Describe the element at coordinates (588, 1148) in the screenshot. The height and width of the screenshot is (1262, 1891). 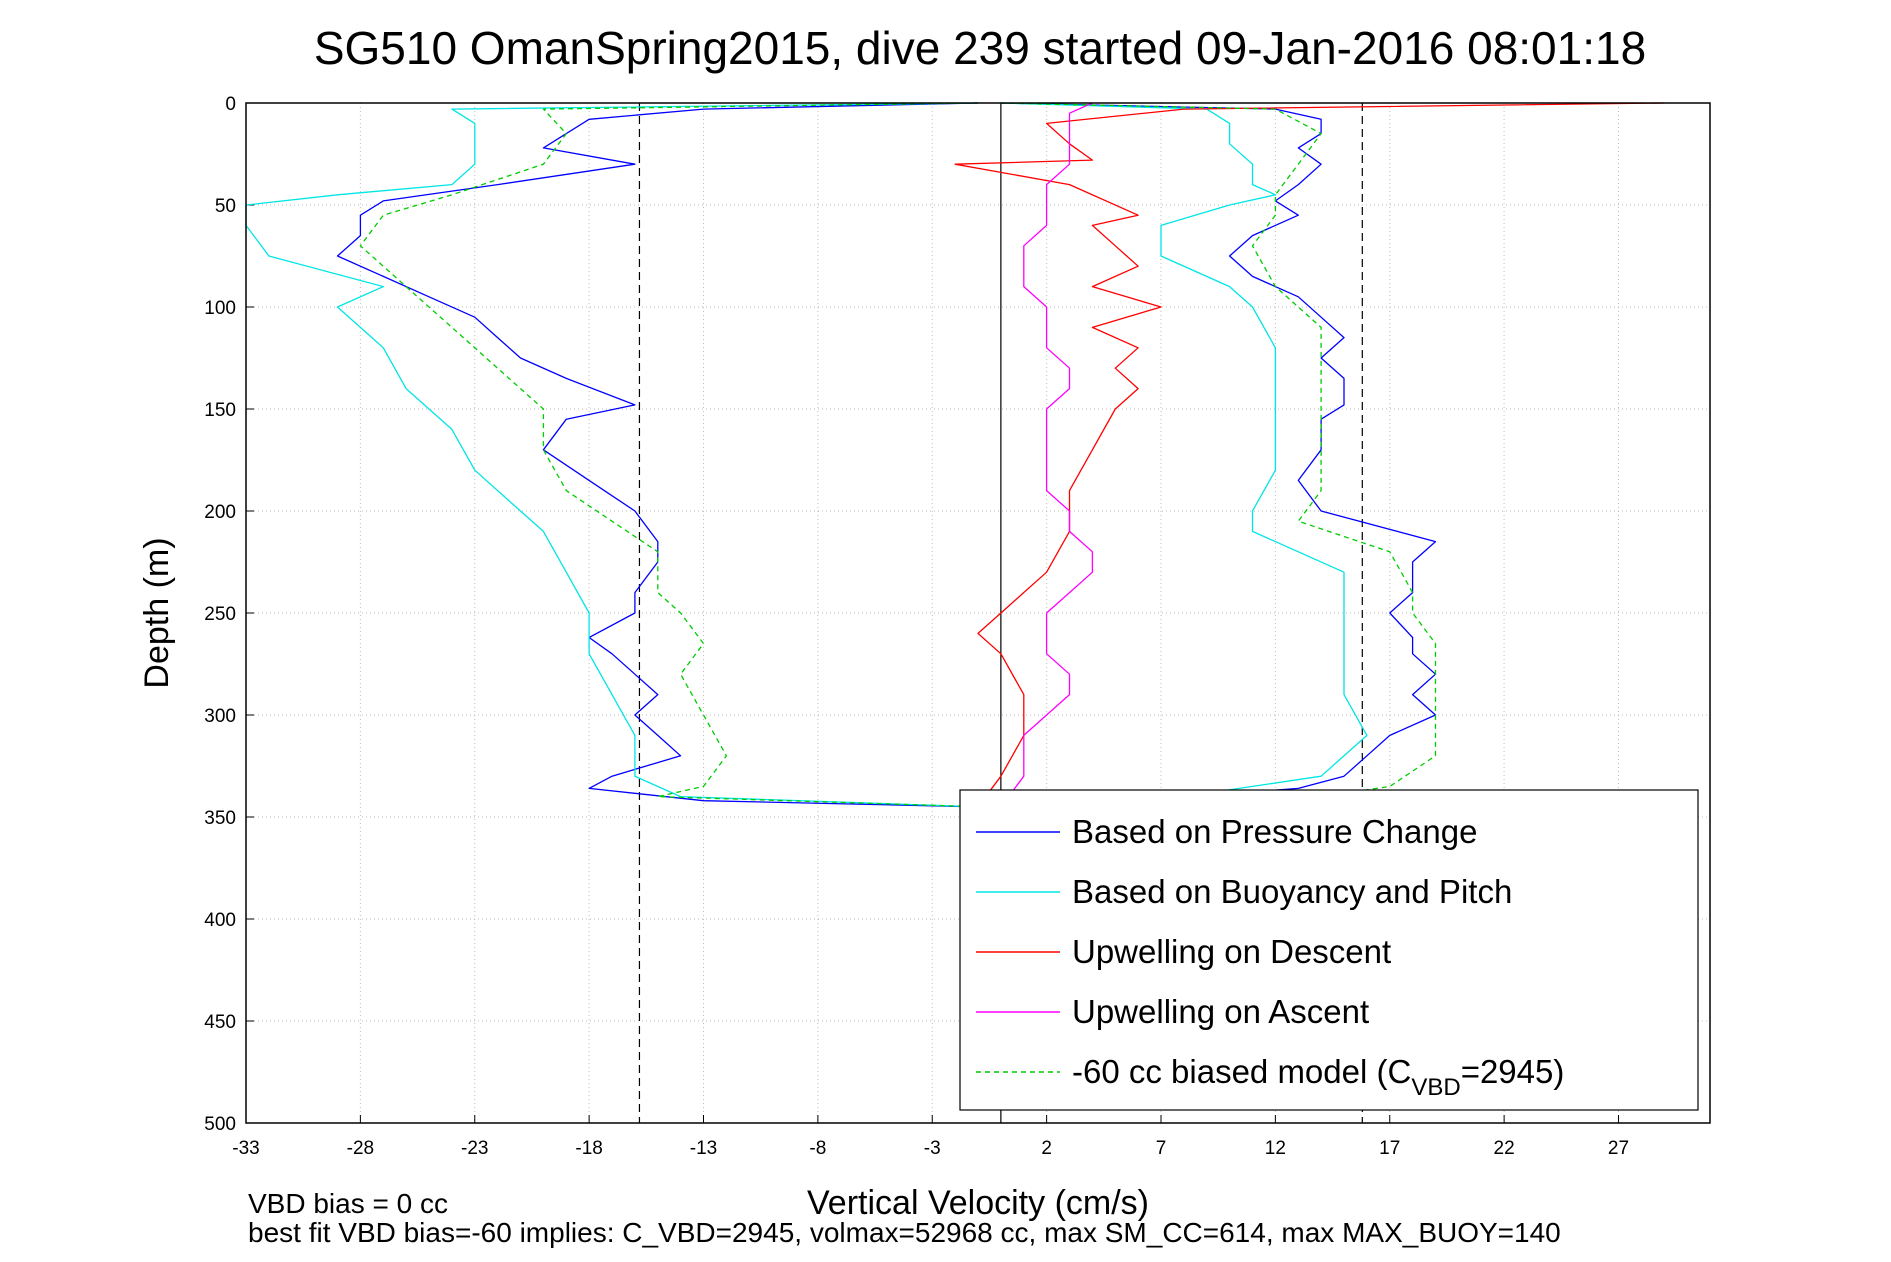
I see `x-tick-label: -18` at that location.